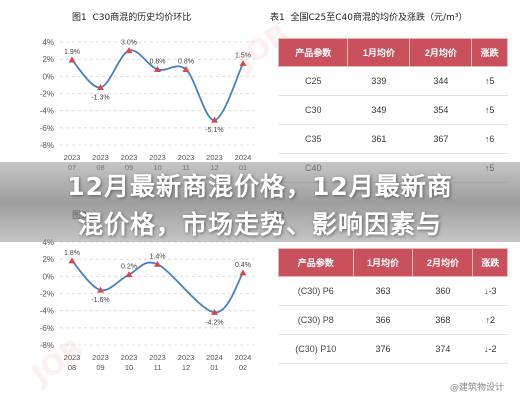 This screenshot has width=520, height=400. What do you see at coordinates (489, 81) in the screenshot?
I see `change-cell: ↑5` at bounding box center [489, 81].